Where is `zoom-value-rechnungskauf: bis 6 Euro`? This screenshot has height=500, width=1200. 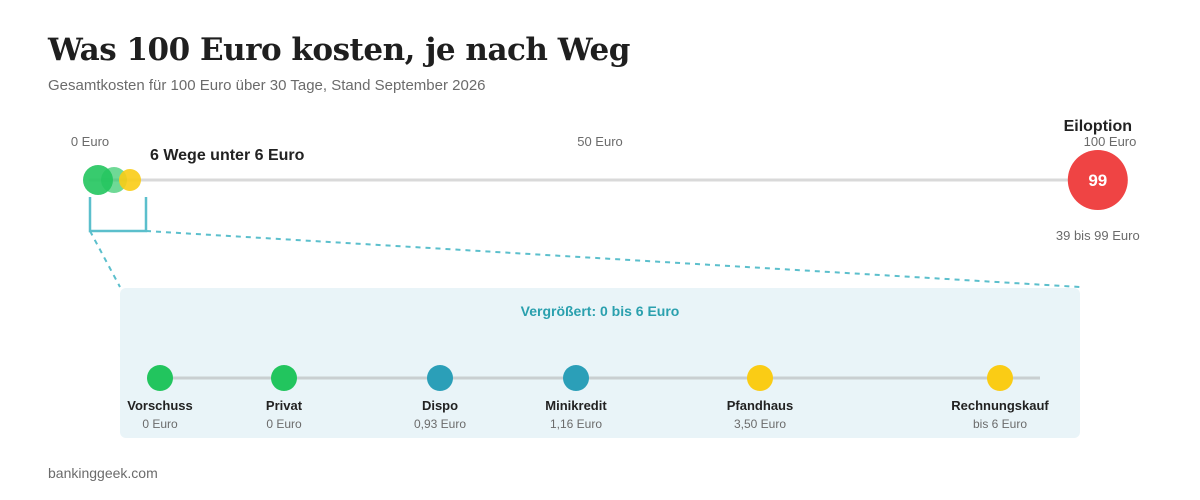
zoom-value-rechnungskauf: bis 6 Euro is located at coordinates (1000, 424).